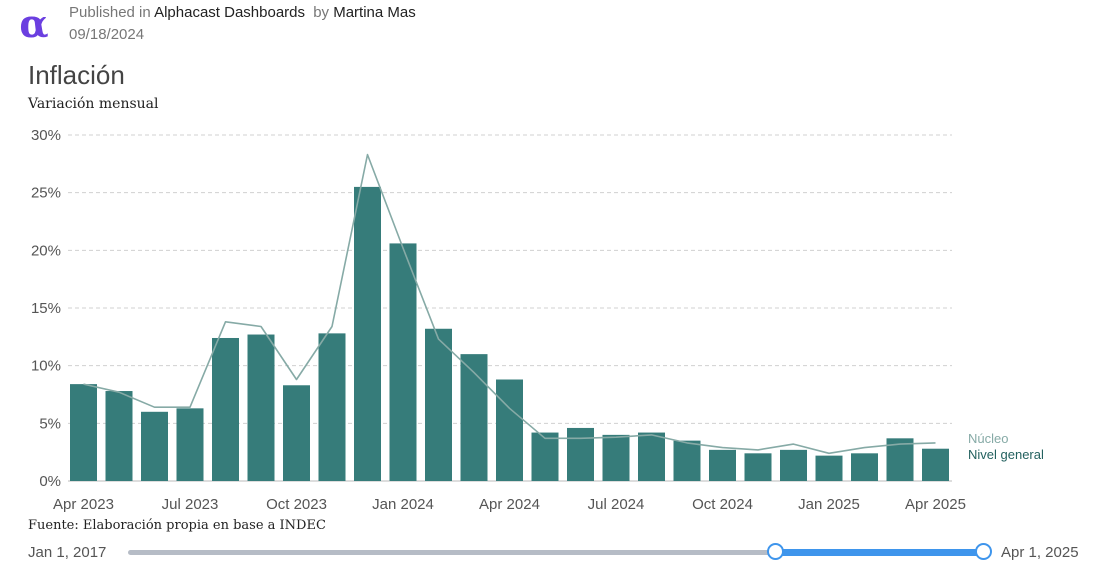 This screenshot has width=1107, height=571. What do you see at coordinates (107, 34) in the screenshot?
I see `publish-date: 09/18/2024` at bounding box center [107, 34].